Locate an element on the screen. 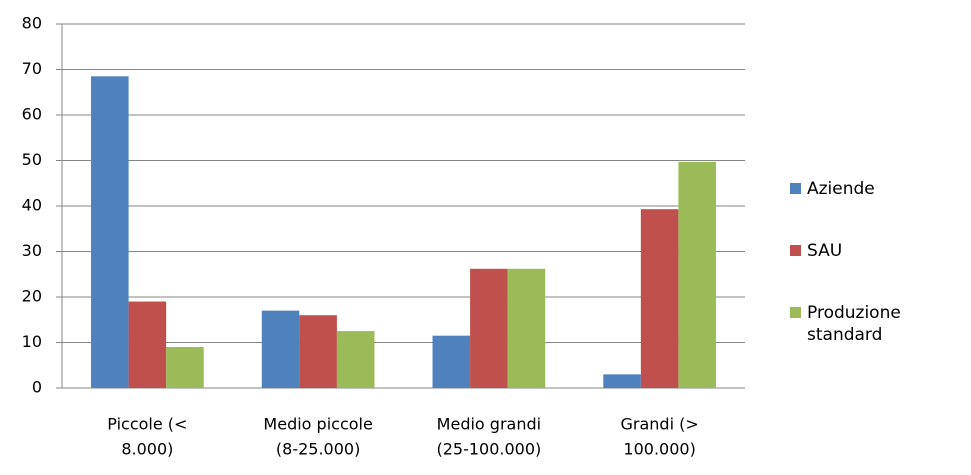  y-tick-label: 50 is located at coordinates (32, 159).